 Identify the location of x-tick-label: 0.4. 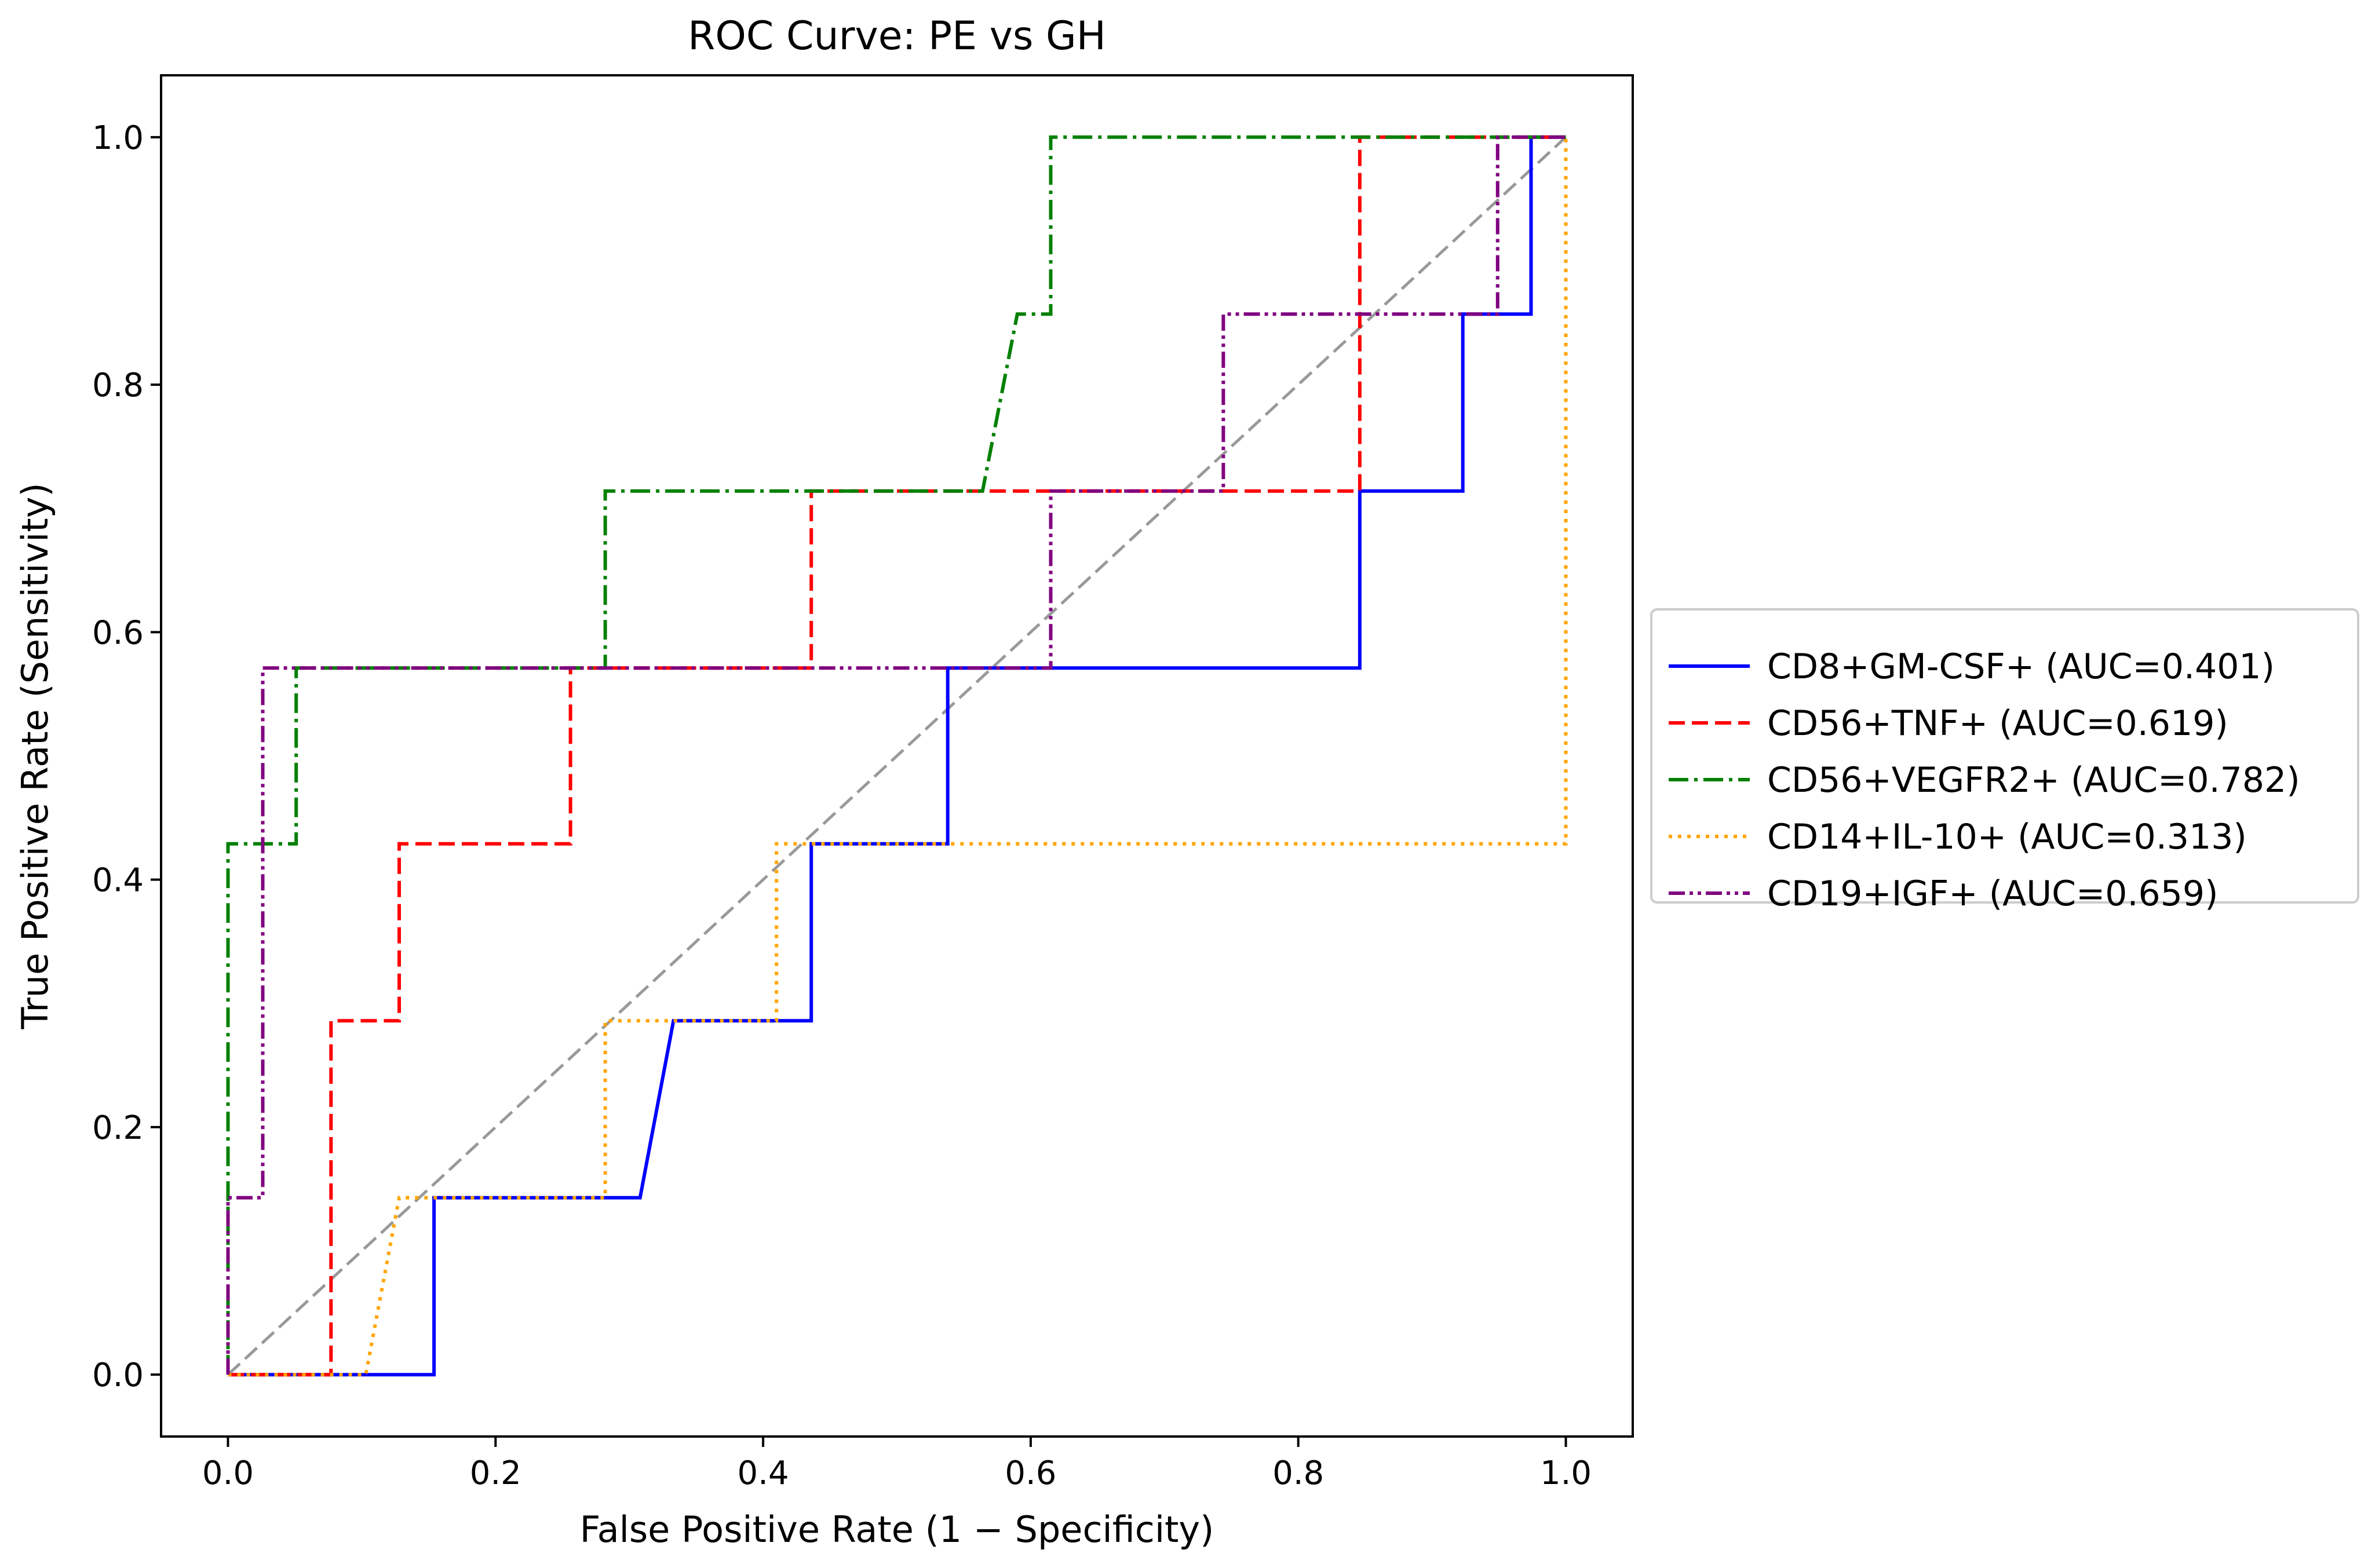
(763, 1473).